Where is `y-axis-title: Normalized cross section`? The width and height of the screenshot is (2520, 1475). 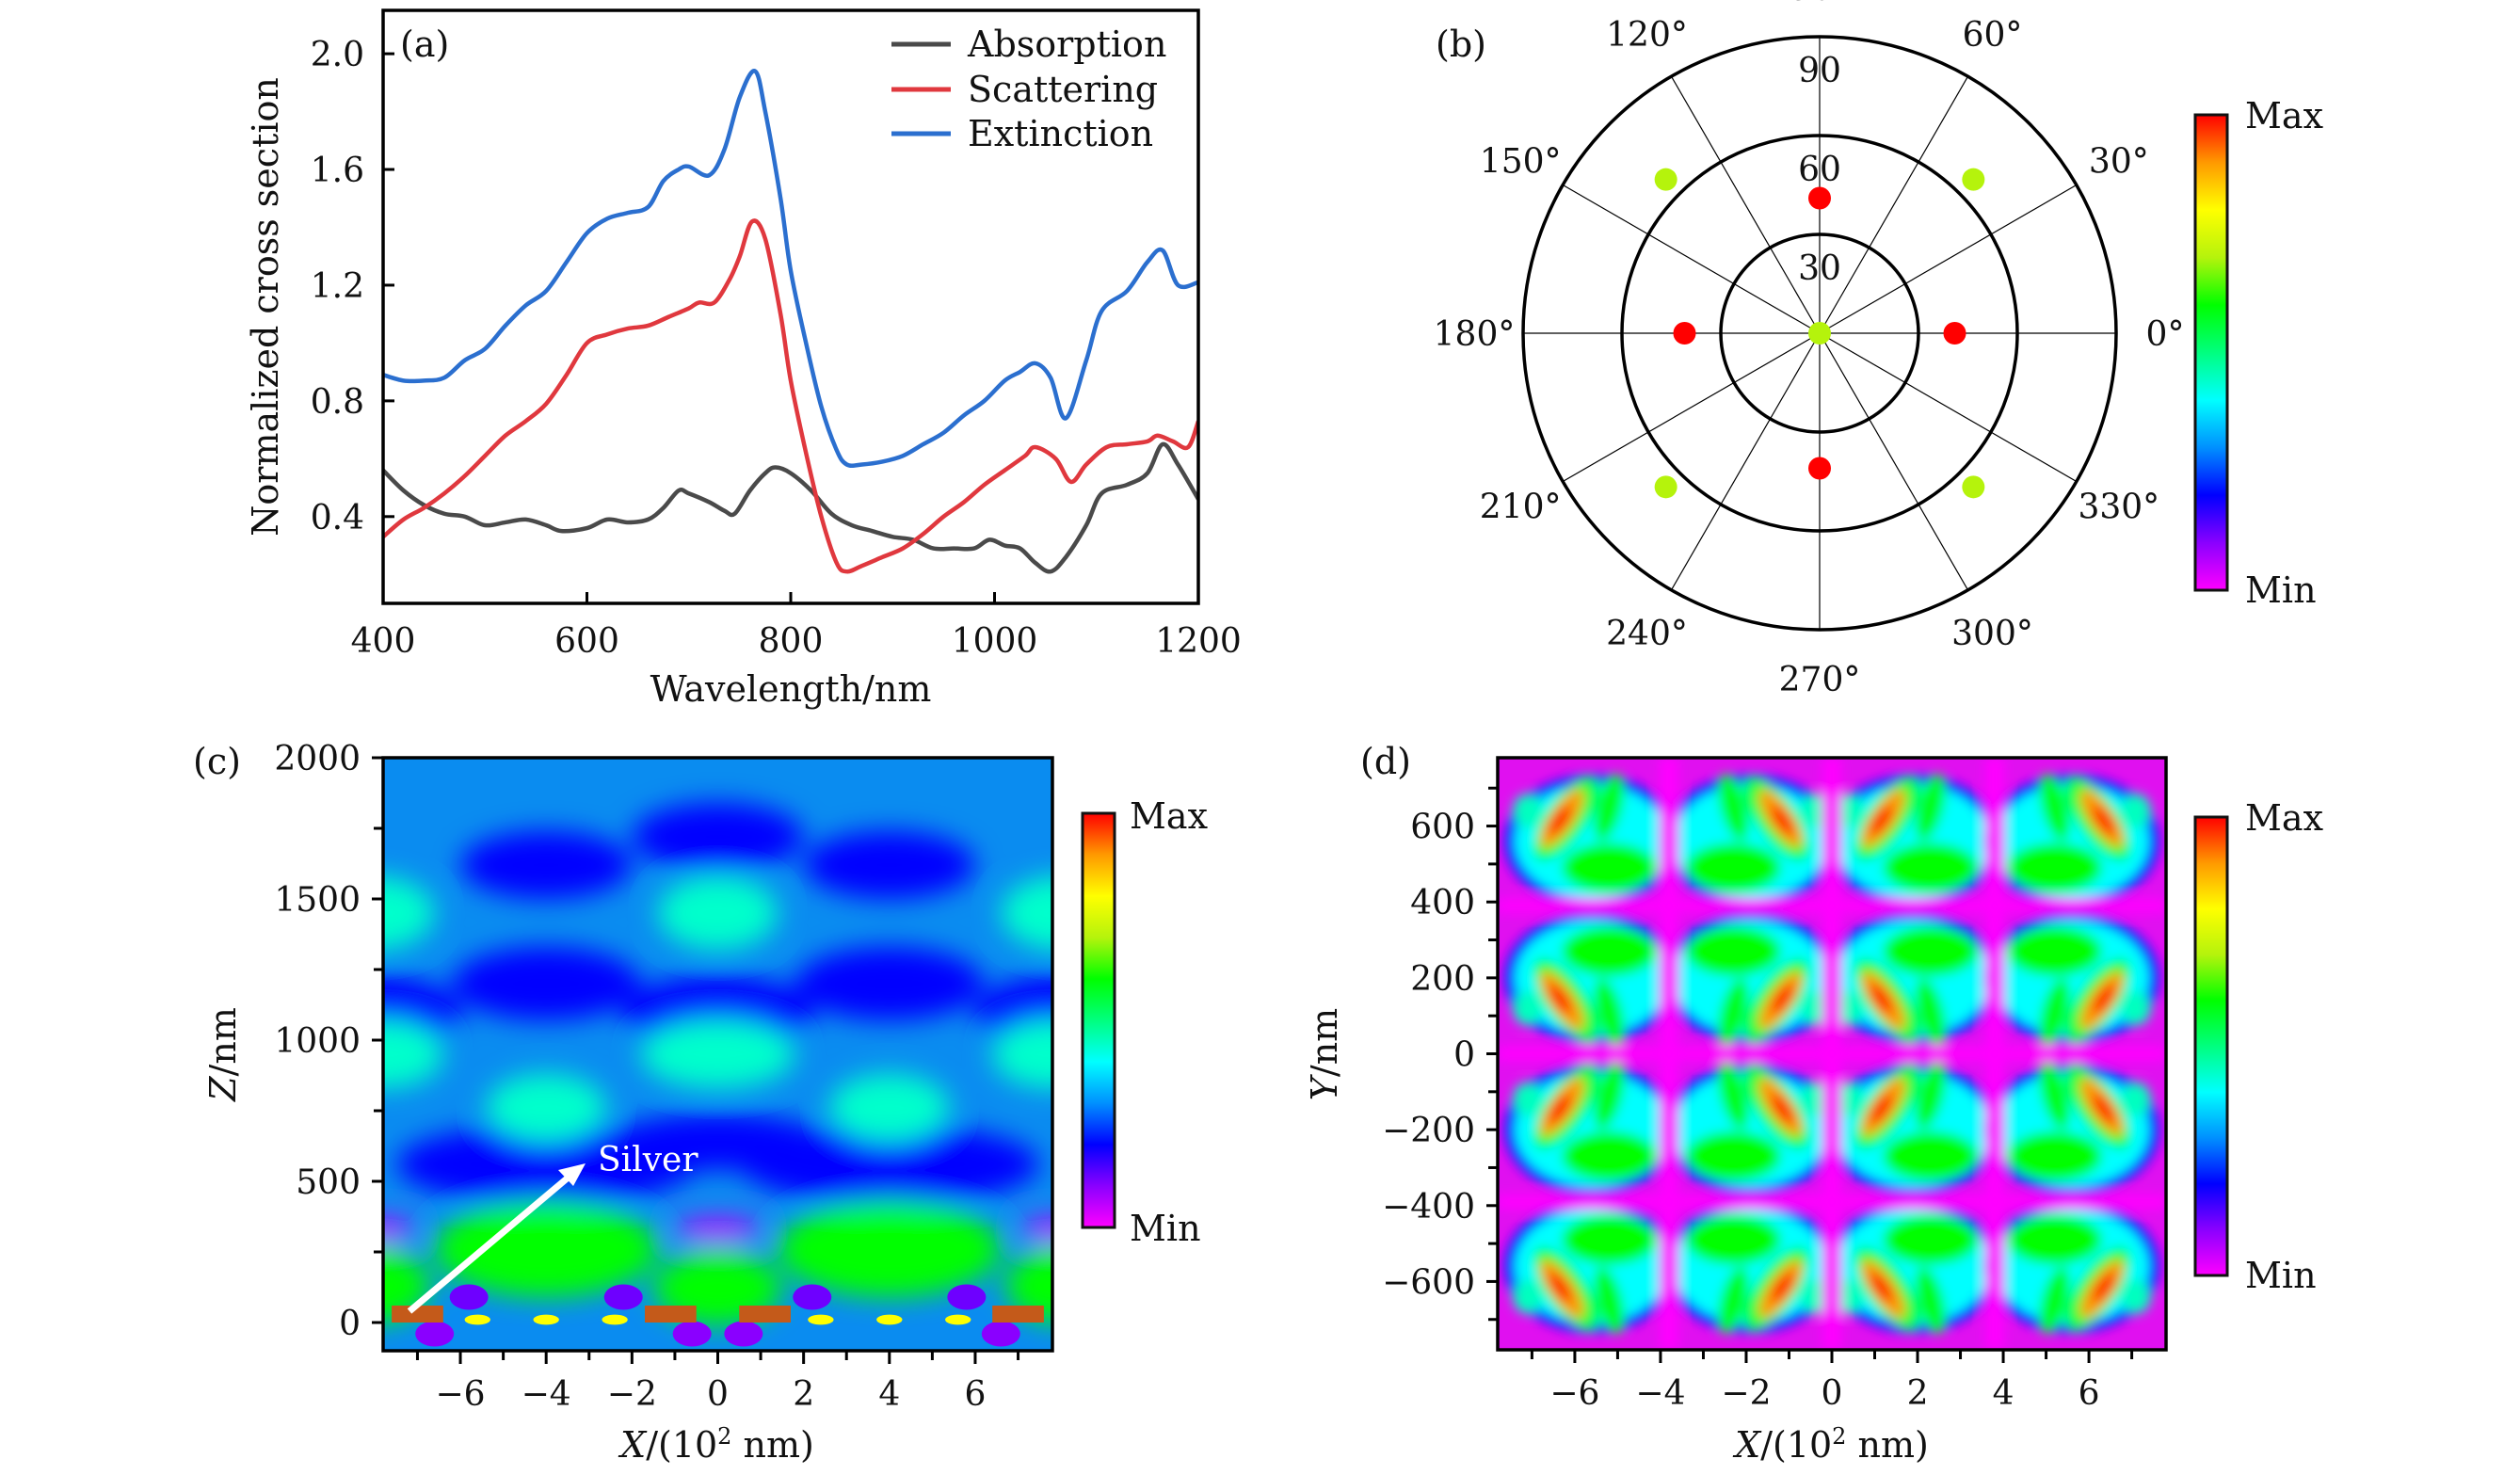 y-axis-title: Normalized cross section is located at coordinates (265, 307).